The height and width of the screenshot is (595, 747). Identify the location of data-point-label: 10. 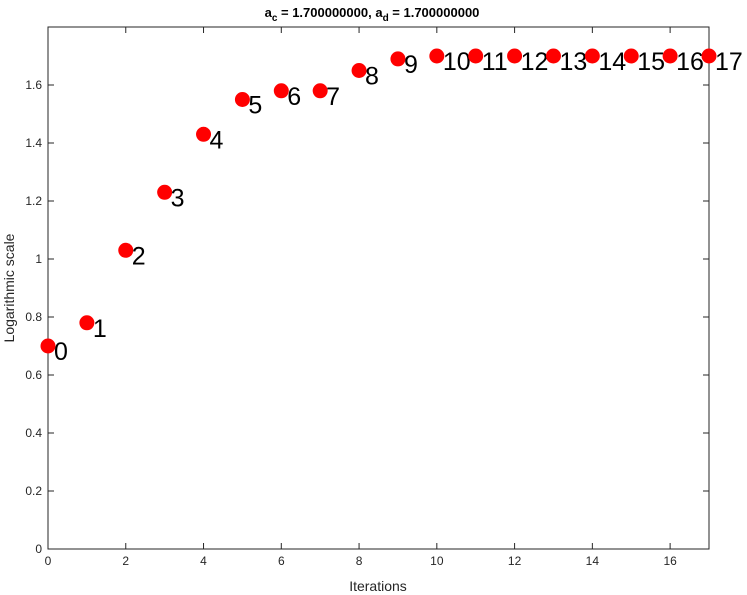
(457, 62).